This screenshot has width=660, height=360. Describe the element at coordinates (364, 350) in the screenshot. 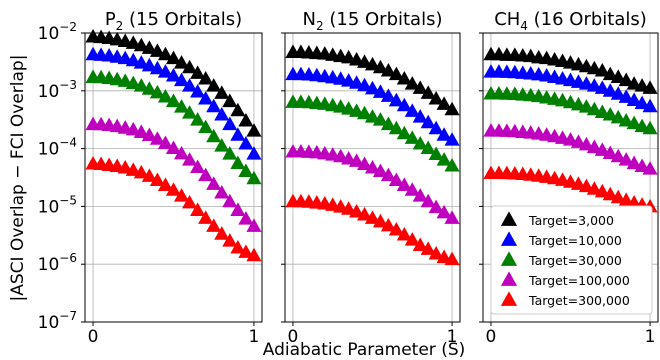

I see `x-axis-label: Adiabatic Parameter (S)` at that location.